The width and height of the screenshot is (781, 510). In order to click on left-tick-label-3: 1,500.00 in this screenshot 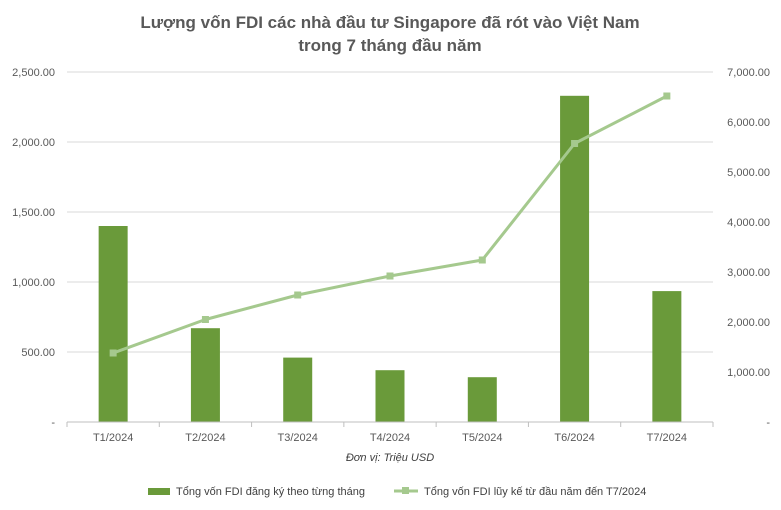, I will do `click(33, 213)`.